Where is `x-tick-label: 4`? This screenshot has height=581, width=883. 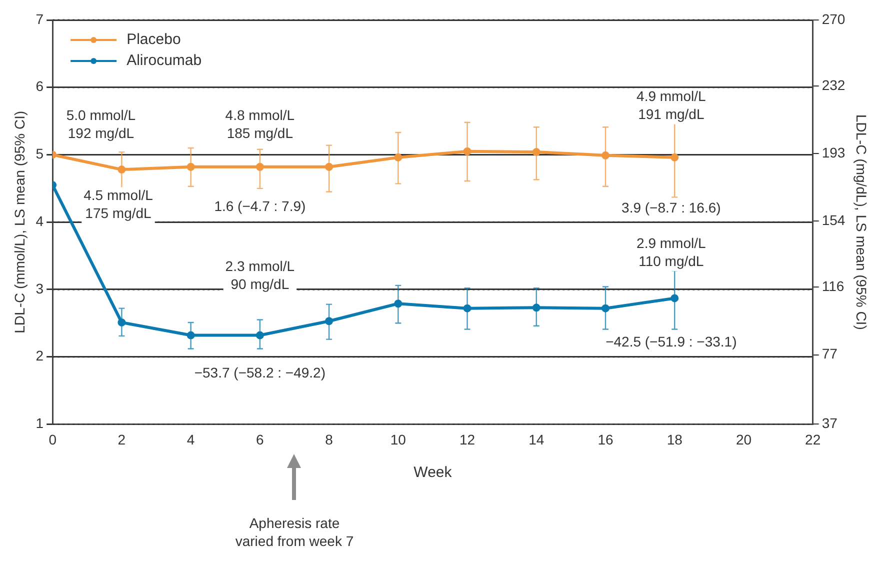
x-tick-label: 4 is located at coordinates (190, 439).